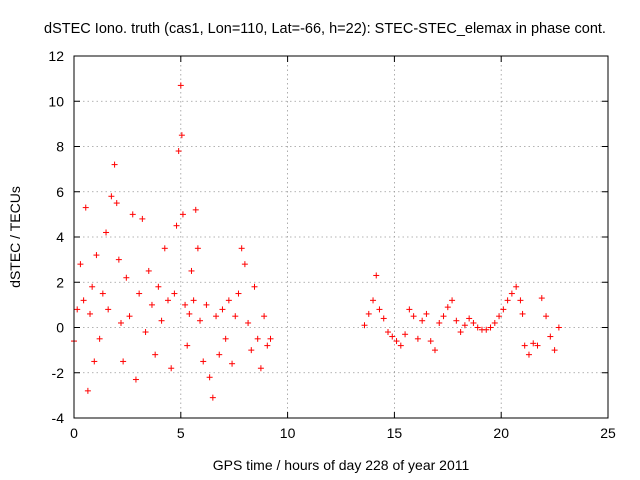 The image size is (640, 480). I want to click on y-tick-label: 12, so click(56, 56).